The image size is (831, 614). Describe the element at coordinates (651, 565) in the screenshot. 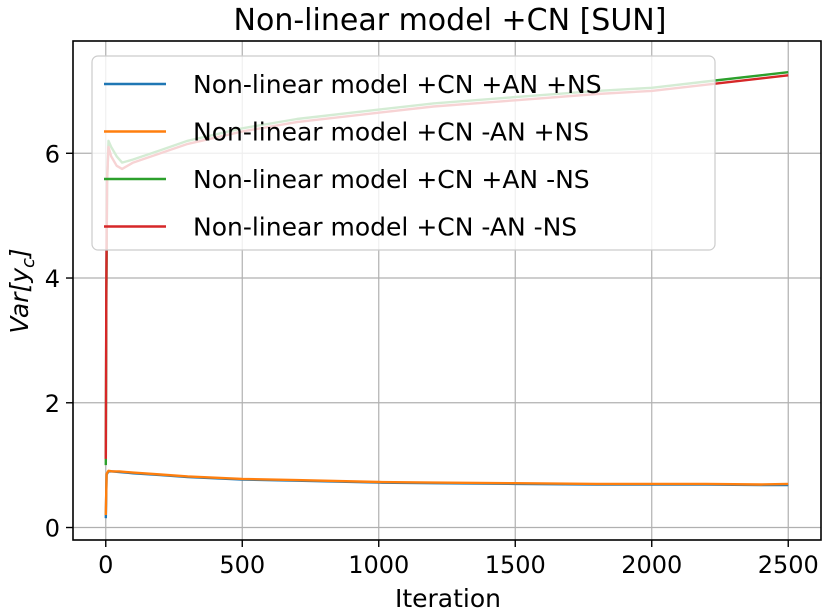

I see `x-tick-label: 2000` at that location.